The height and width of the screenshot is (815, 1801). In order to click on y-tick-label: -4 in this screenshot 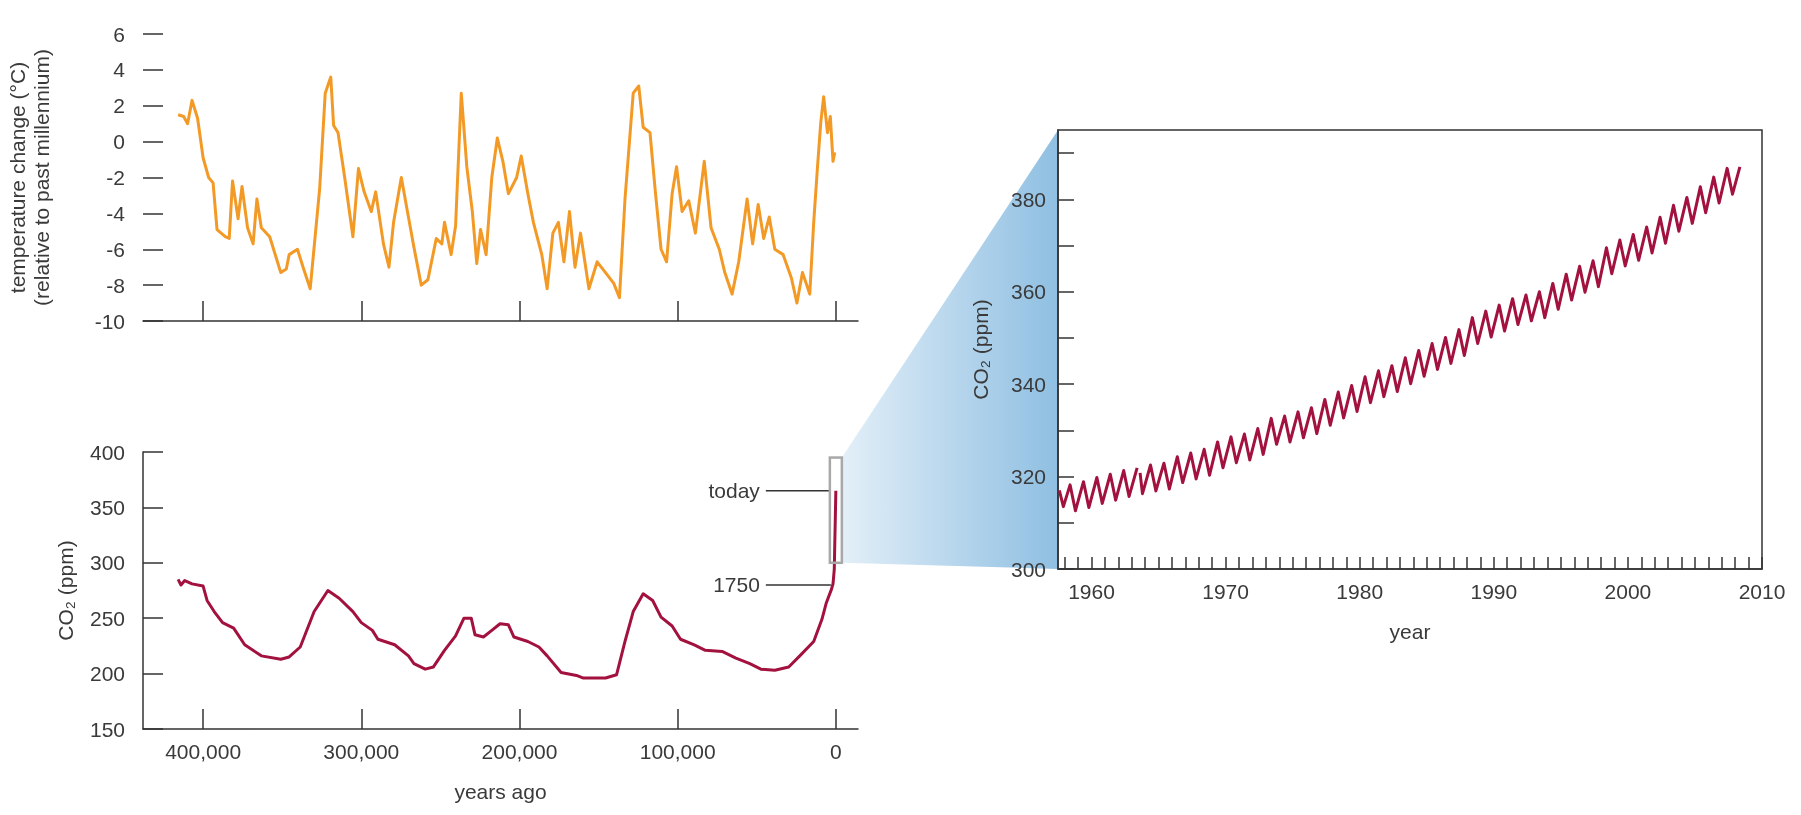, I will do `click(116, 213)`.